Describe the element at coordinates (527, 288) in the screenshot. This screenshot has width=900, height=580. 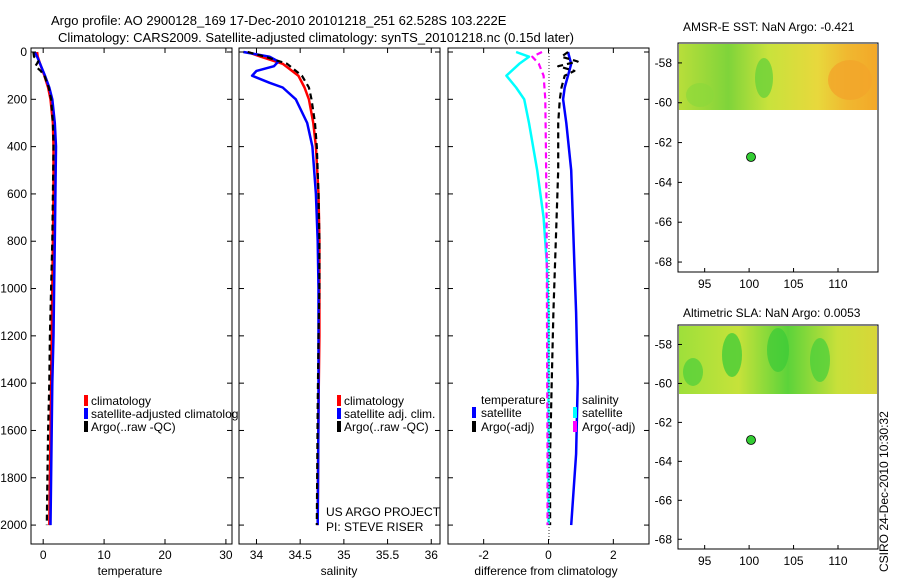
I see `difference-series-salinity-satellite` at that location.